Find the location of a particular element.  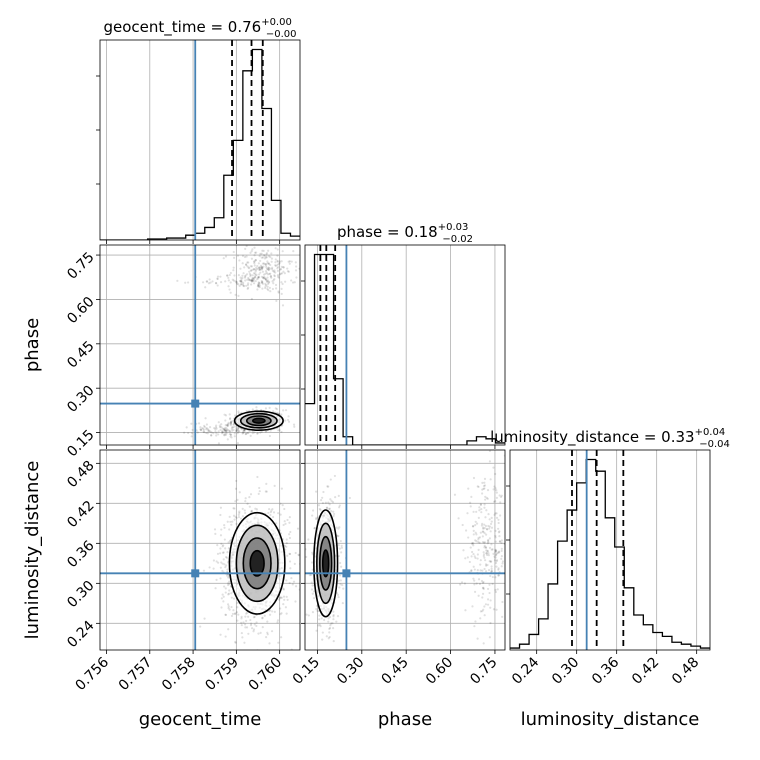

y-tick-label: 0.42 is located at coordinates (80, 514).